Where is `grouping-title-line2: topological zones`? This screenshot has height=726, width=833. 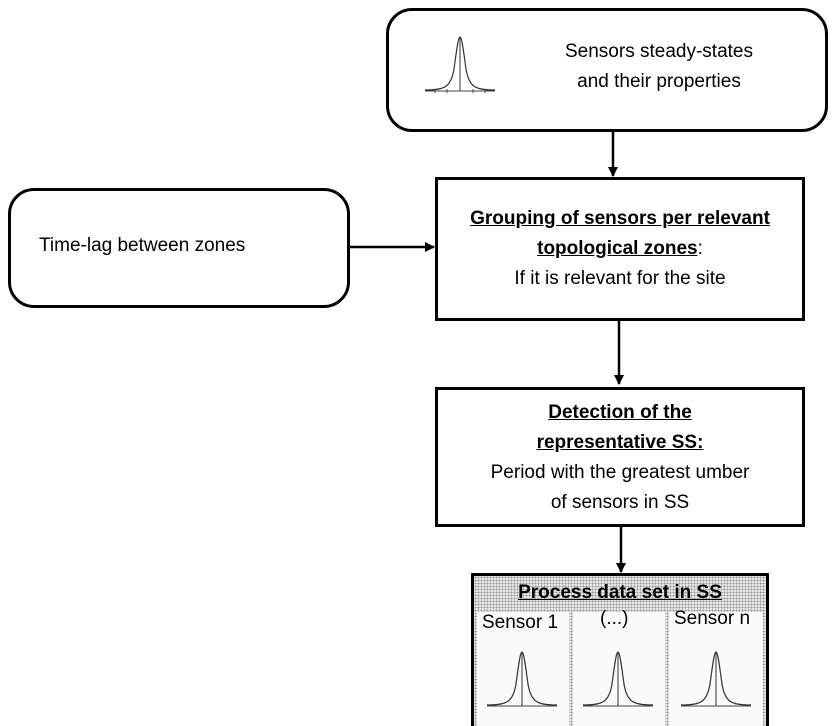
grouping-title-line2: topological zones is located at coordinates (617, 248).